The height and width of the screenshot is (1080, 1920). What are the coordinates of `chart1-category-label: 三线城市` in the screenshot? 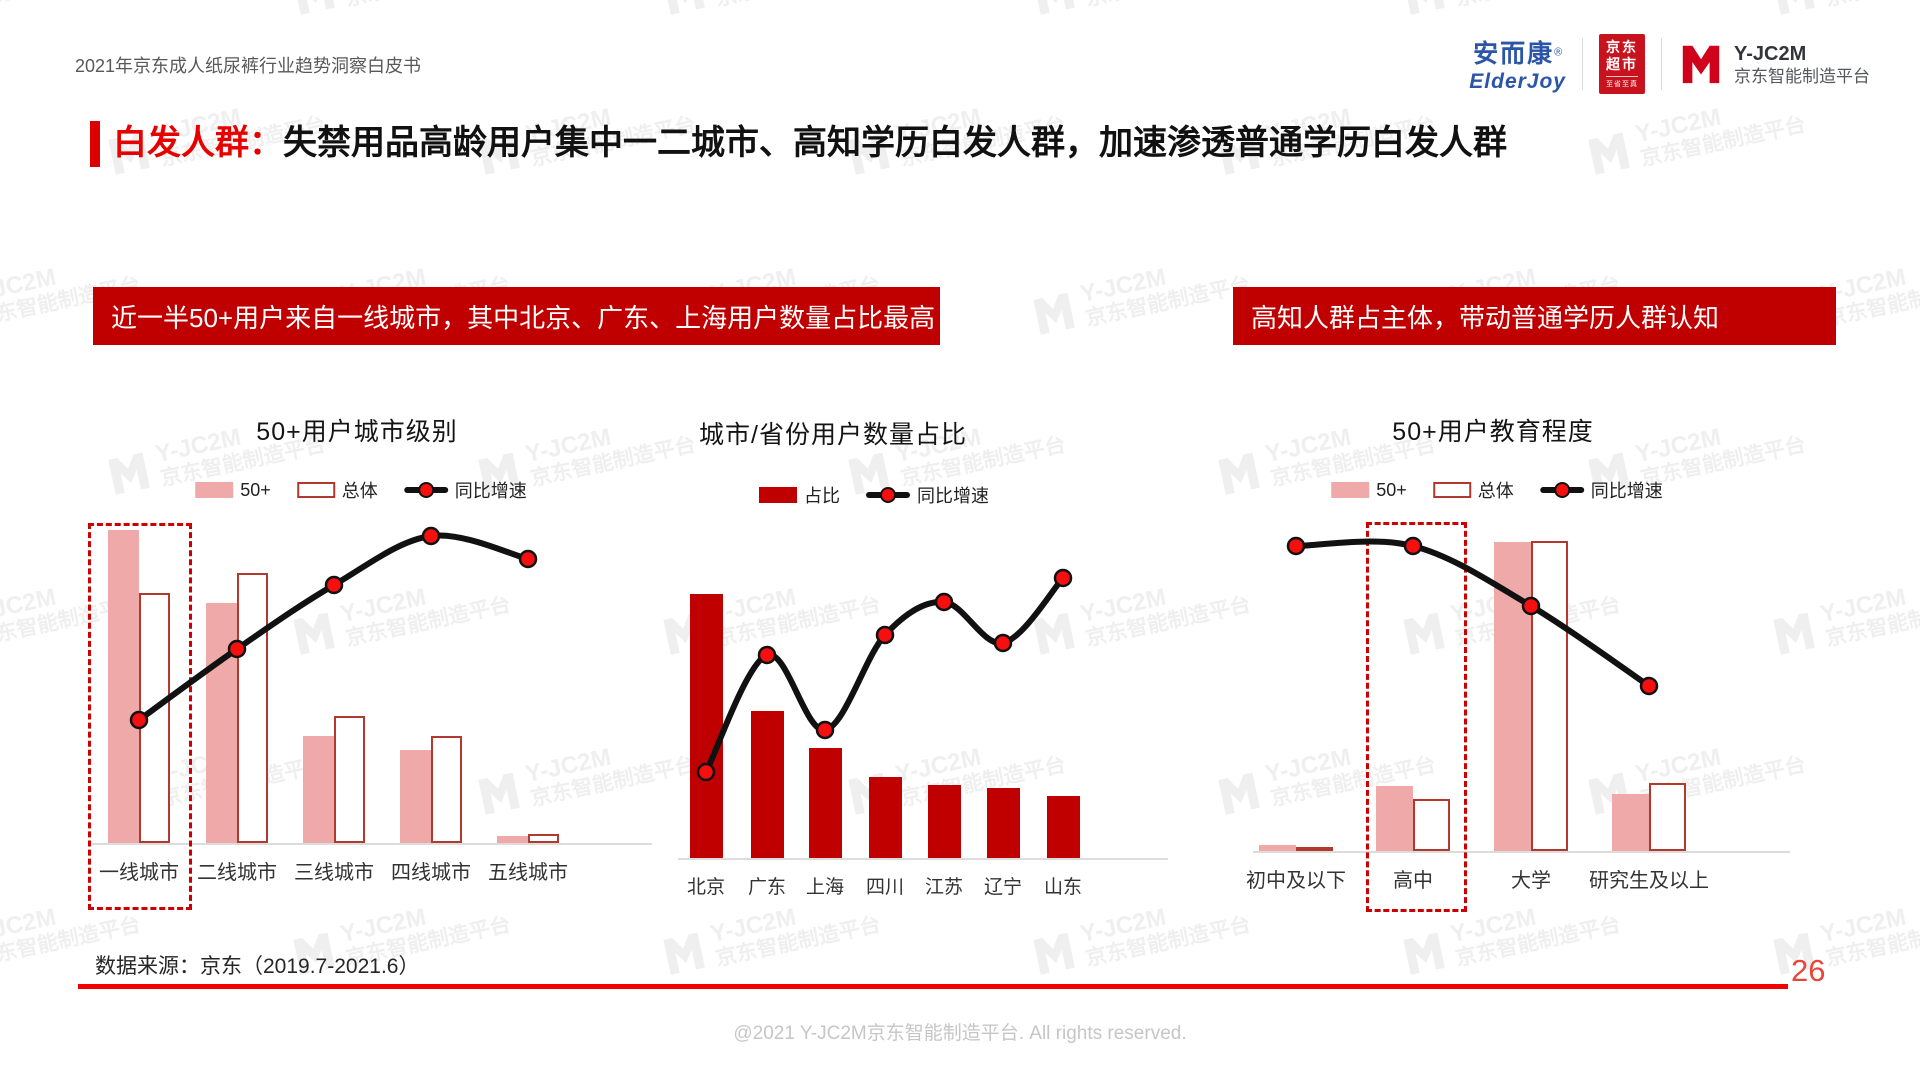 It's located at (334, 873).